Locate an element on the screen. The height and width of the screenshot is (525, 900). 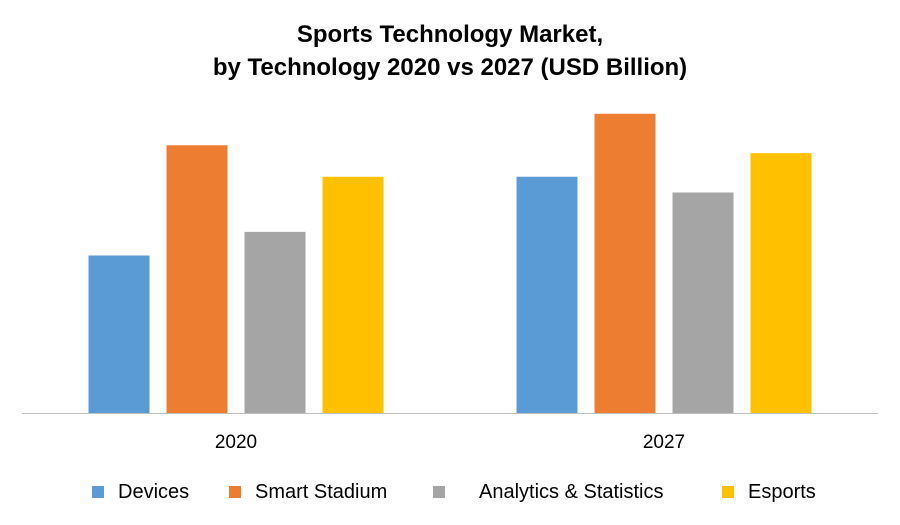
legend-label-esports: Esports is located at coordinates (782, 492).